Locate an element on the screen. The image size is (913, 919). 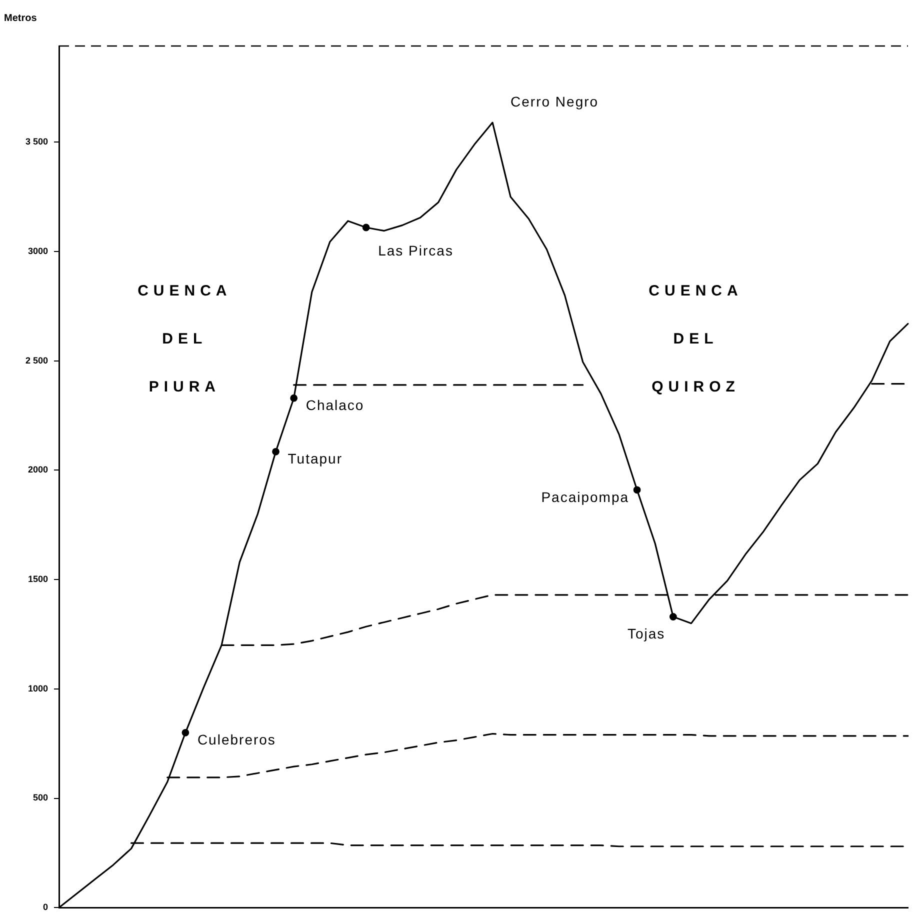
y-tick-label: 1500 is located at coordinates (38, 579).